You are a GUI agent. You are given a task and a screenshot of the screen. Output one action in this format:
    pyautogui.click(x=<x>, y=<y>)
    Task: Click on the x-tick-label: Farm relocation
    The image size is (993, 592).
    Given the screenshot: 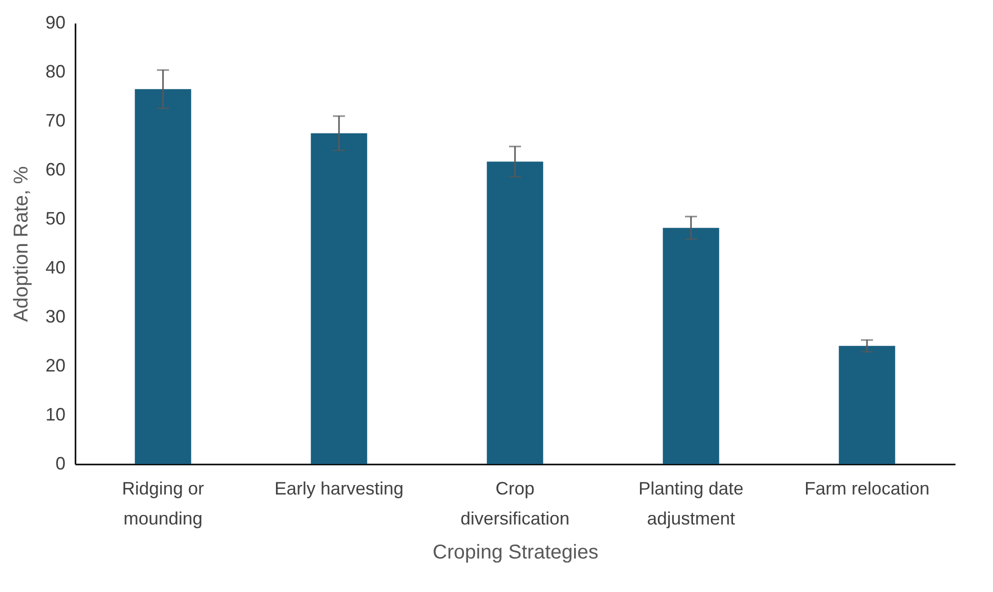 What is the action you would take?
    pyautogui.click(x=867, y=488)
    